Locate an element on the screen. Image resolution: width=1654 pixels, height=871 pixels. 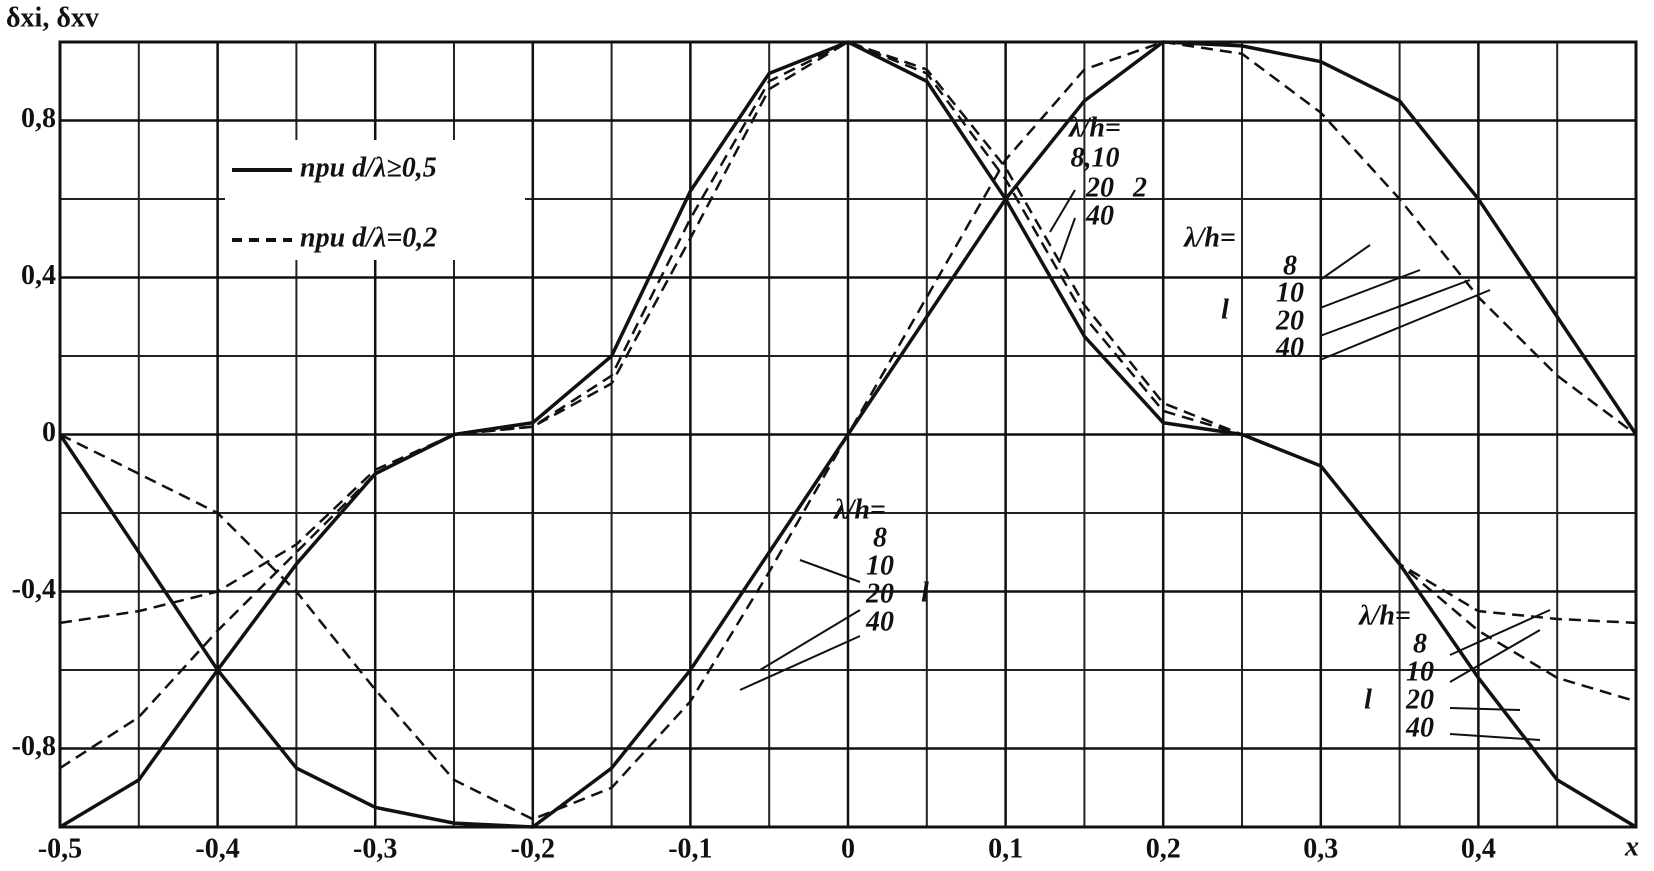
annotation: 8,10 is located at coordinates (1095, 157).